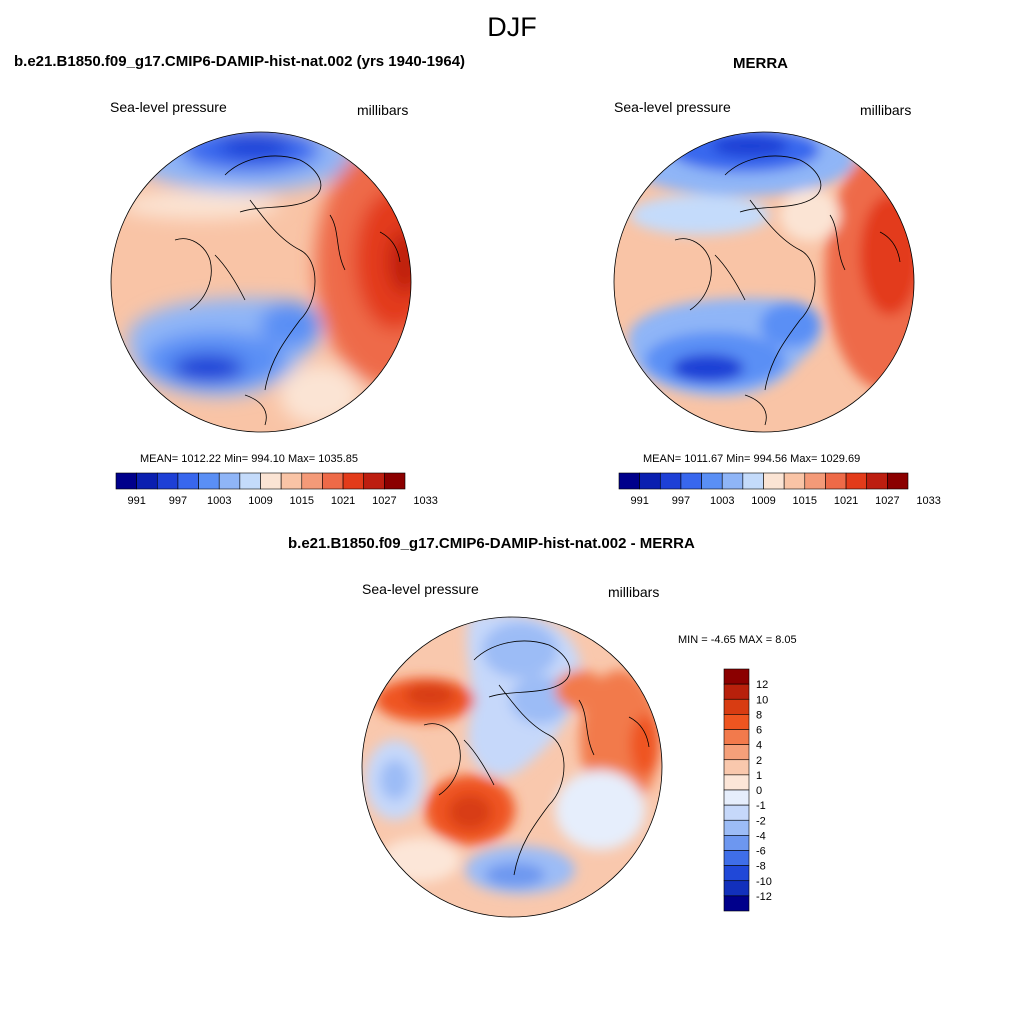  Describe the element at coordinates (760, 63) in the screenshot. I see `panel-2-title: MERRA` at that location.